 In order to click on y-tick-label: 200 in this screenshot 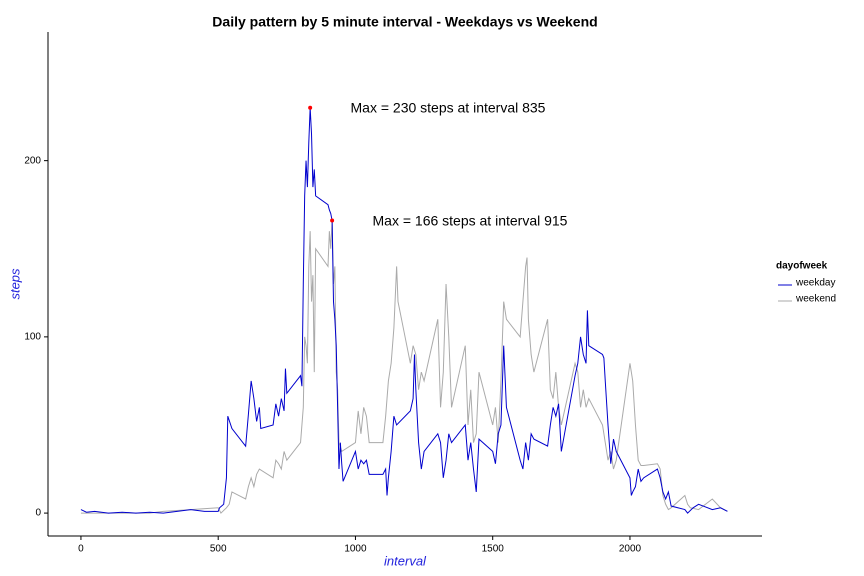, I will do `click(32, 160)`.